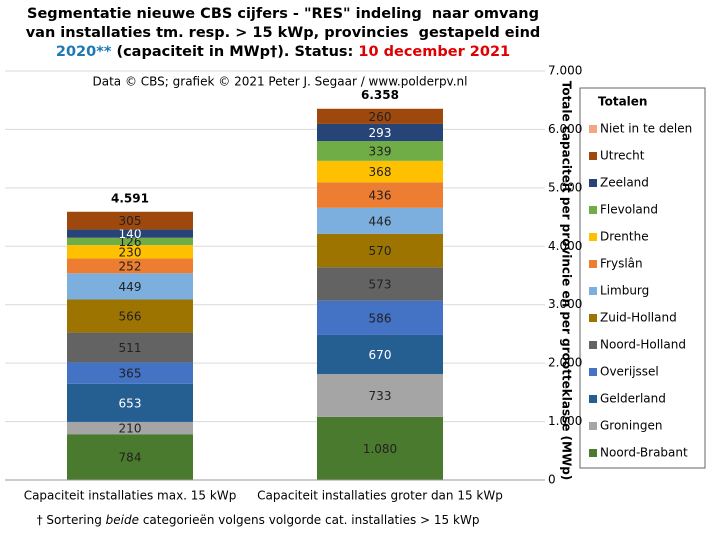 This screenshot has width=721, height=535. I want to click on legend-label: Fryslân, so click(621, 264).